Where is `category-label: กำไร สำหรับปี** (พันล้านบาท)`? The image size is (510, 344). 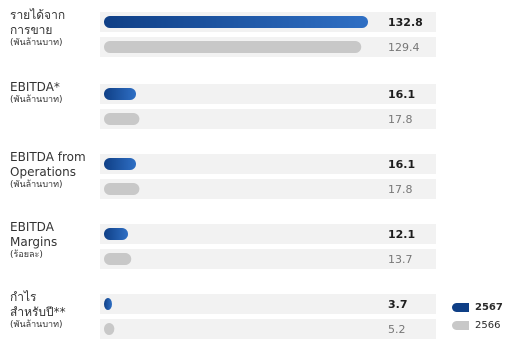 category-label: กำไร สำหรับปี** (พันล้านบาท) is located at coordinates (56, 310).